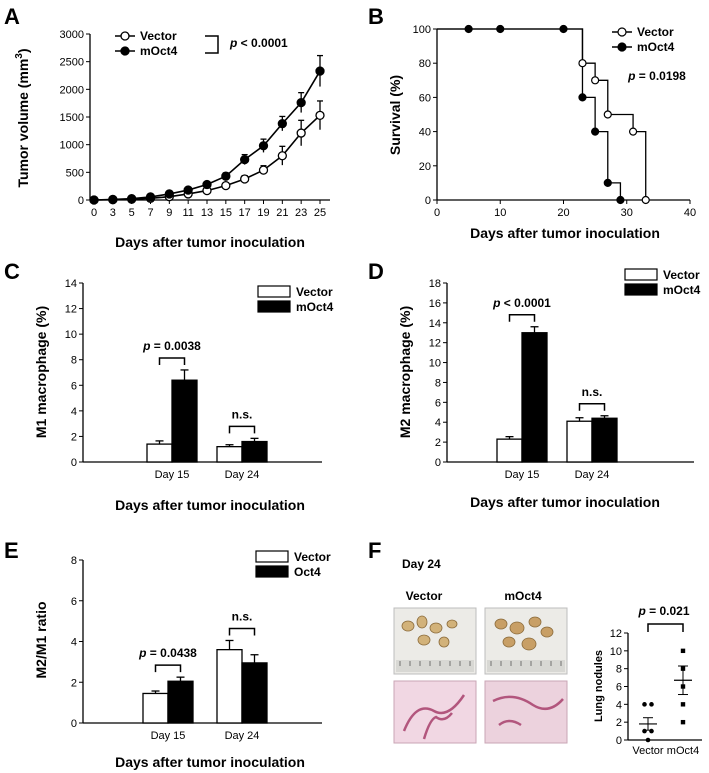 This screenshot has width=709, height=773. I want to click on p-value-annotation-value: = 0.021, so click(668, 611).